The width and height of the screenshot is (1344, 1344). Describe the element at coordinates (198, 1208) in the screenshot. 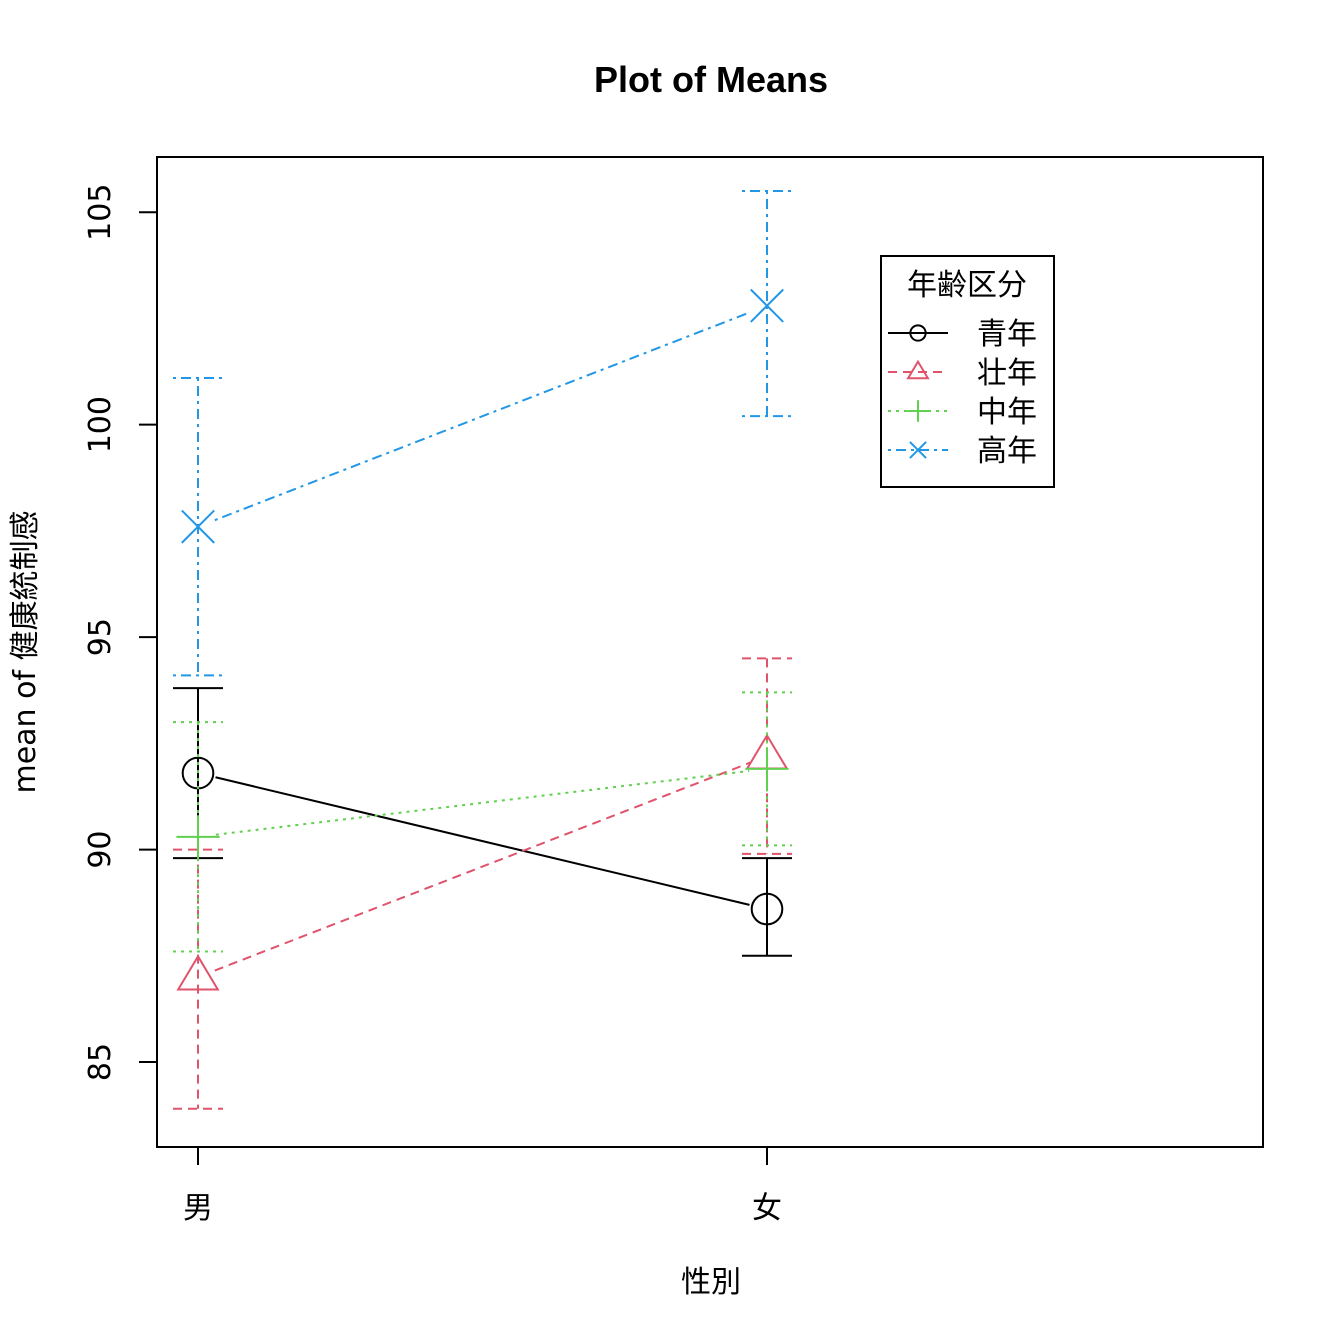

I see `x-tick-label: 男` at that location.